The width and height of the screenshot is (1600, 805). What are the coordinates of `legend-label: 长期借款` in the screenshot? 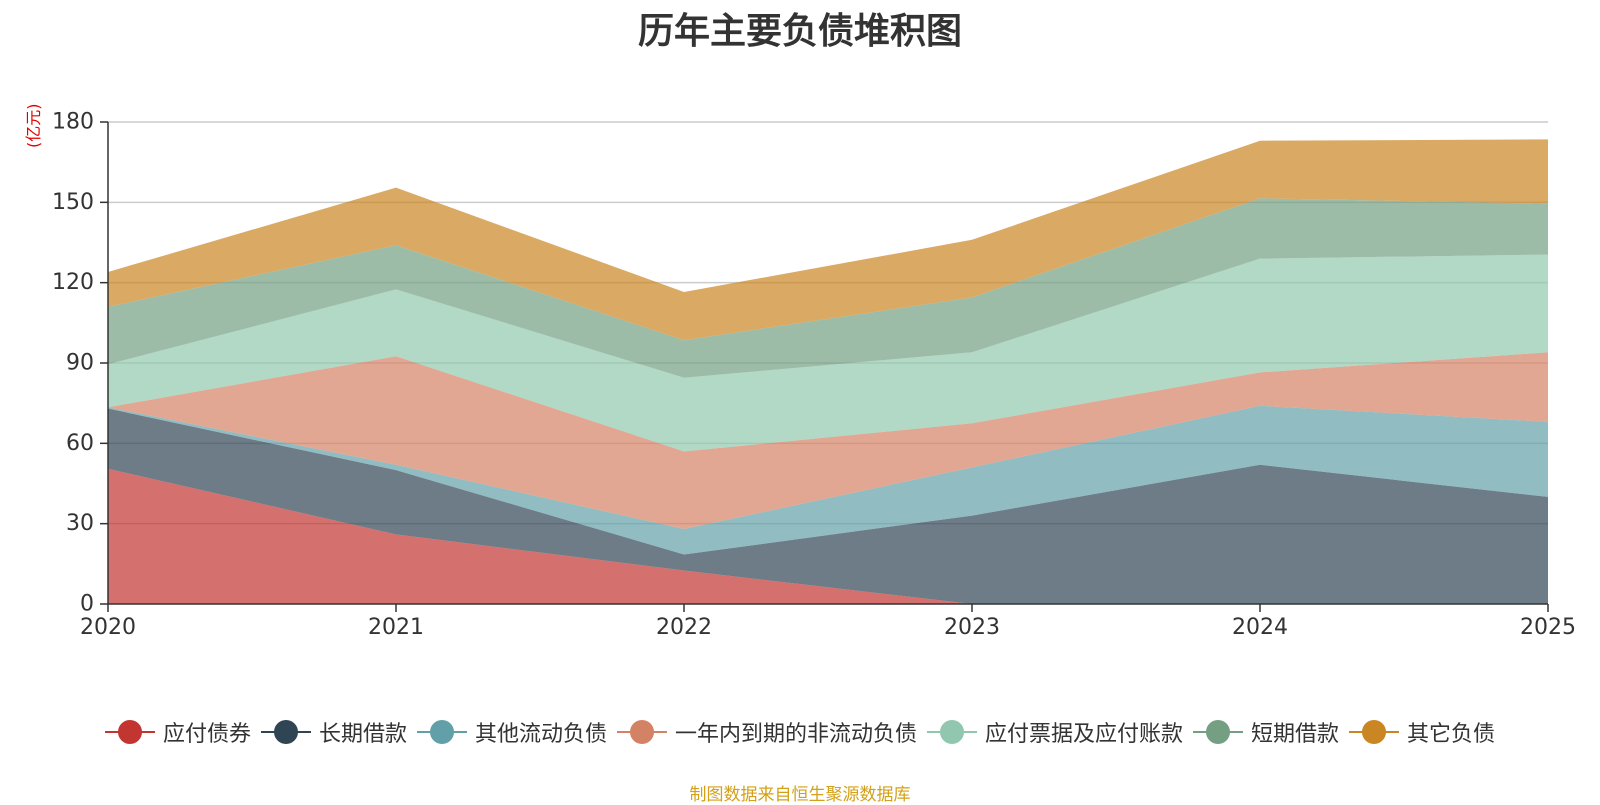 It's located at (362, 734).